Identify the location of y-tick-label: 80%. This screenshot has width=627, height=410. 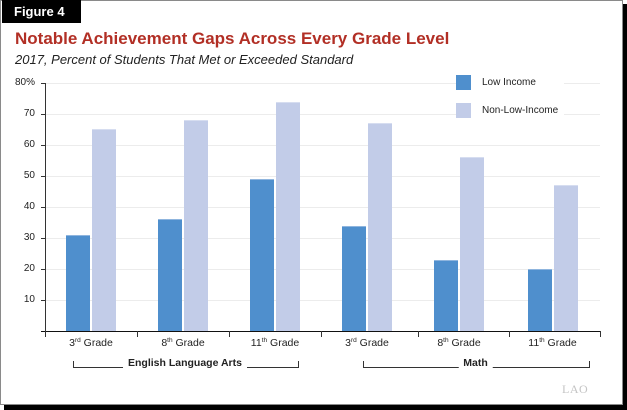
(24, 82).